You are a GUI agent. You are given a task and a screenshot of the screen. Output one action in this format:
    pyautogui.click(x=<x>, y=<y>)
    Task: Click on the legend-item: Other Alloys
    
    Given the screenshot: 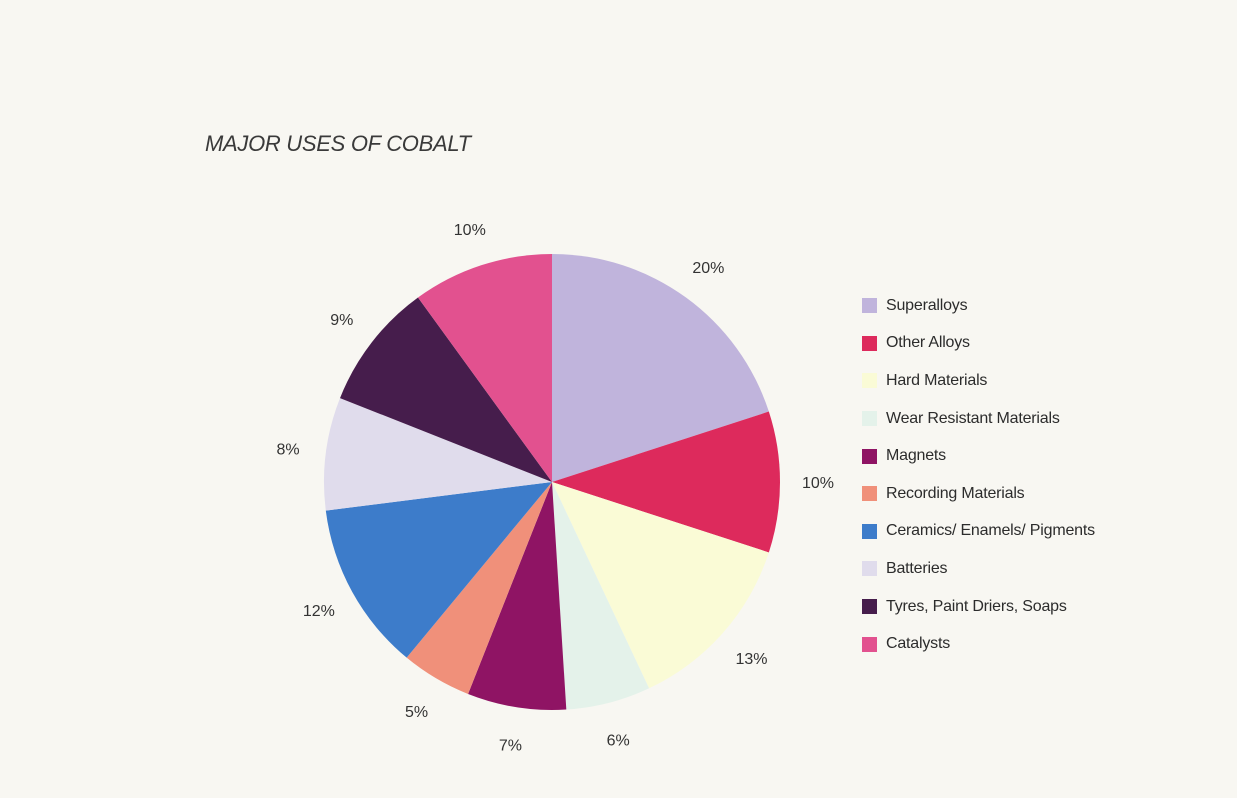 What is the action you would take?
    pyautogui.click(x=978, y=344)
    